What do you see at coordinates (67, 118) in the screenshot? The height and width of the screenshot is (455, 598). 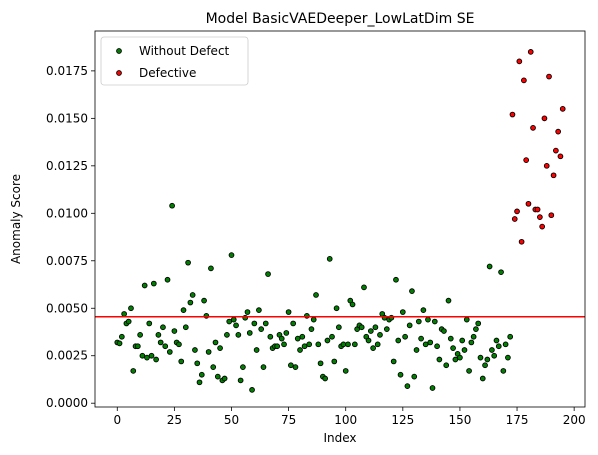 I see `y-tick-label: 0.0150` at bounding box center [67, 118].